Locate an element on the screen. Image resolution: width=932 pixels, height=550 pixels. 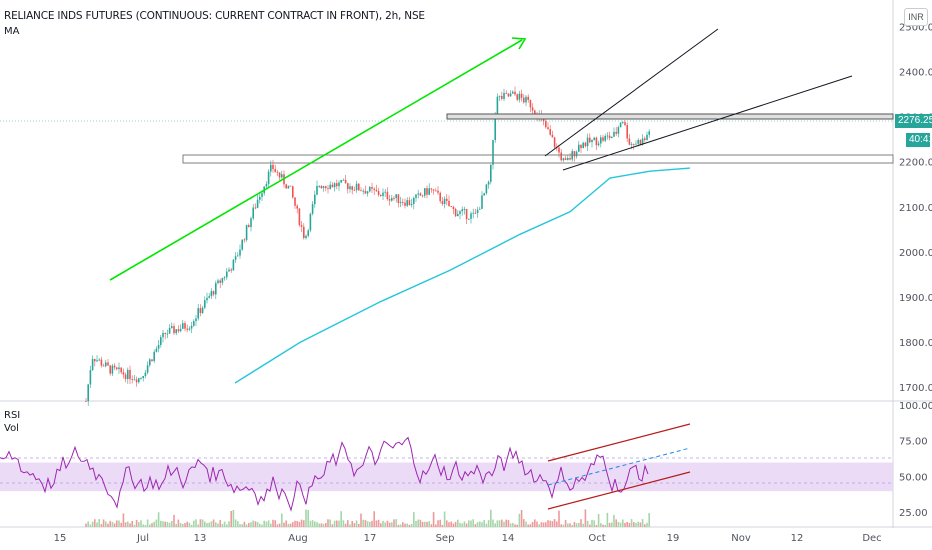
time-axis: 15 Jul 13 Aug 17 Sep 14 Oct 19 Nov 12 Dec is located at coordinates (468, 538).